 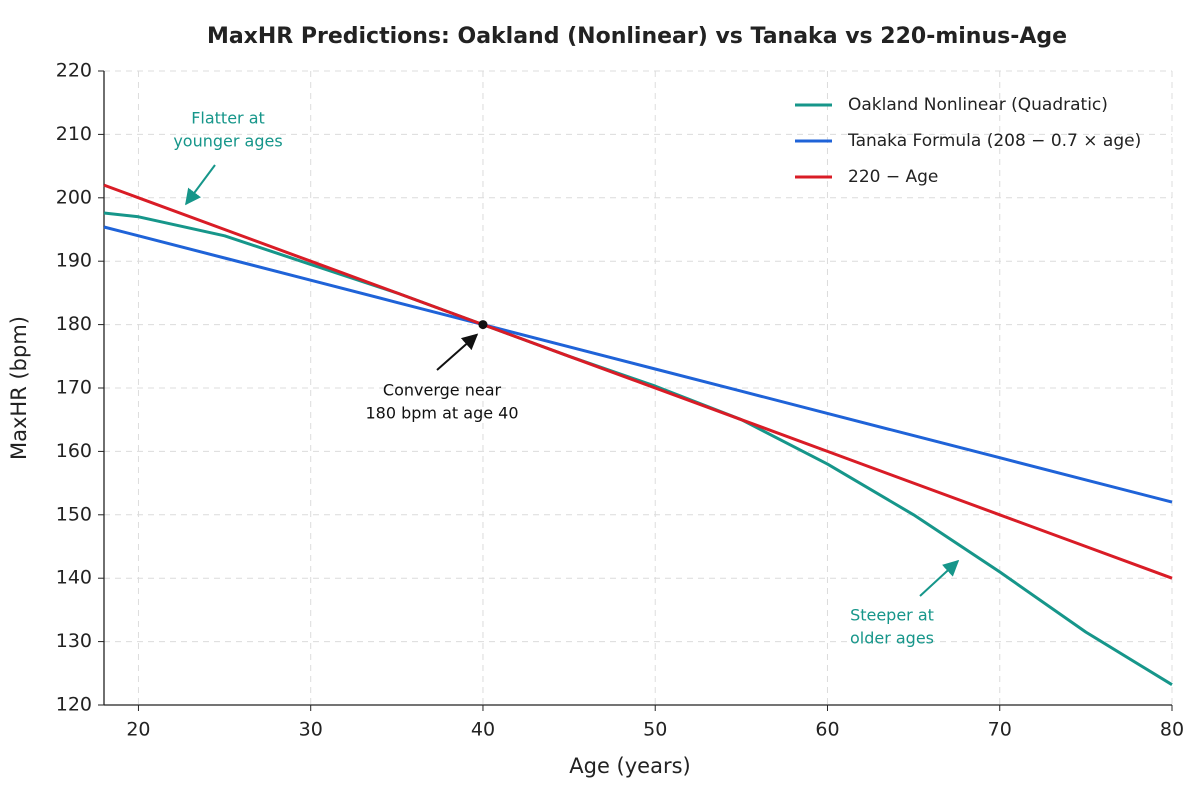 I want to click on y-tick-label: 160, so click(x=74, y=451).